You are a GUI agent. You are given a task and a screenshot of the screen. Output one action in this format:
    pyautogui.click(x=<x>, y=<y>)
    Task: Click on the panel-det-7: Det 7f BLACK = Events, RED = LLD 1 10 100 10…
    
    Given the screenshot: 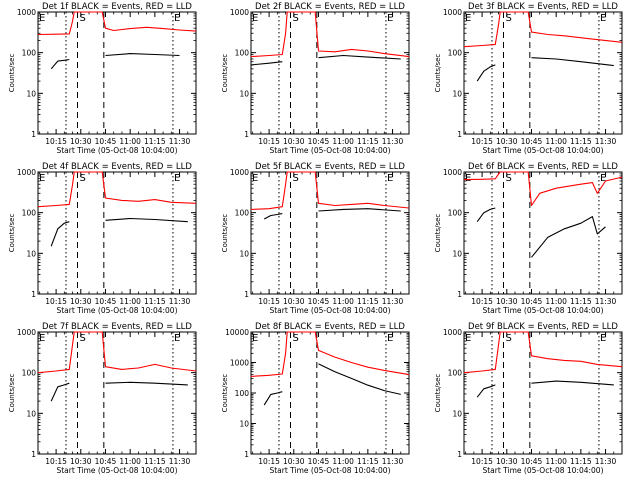 What is the action you would take?
    pyautogui.click(x=102, y=398)
    